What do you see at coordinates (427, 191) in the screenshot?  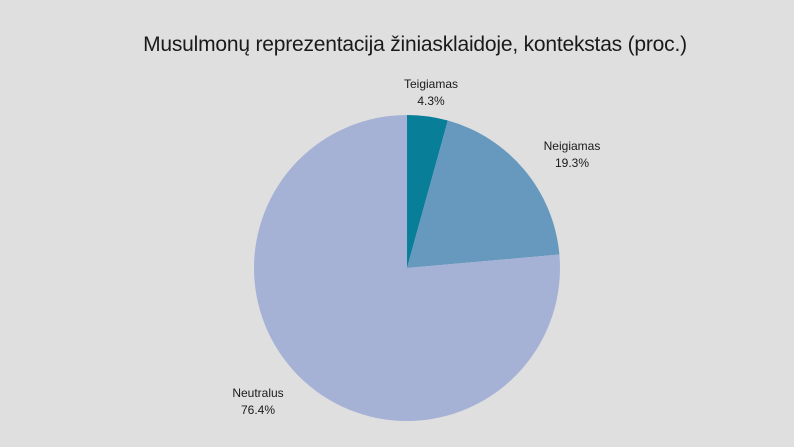 I see `pie-slice-teigiamas` at bounding box center [427, 191].